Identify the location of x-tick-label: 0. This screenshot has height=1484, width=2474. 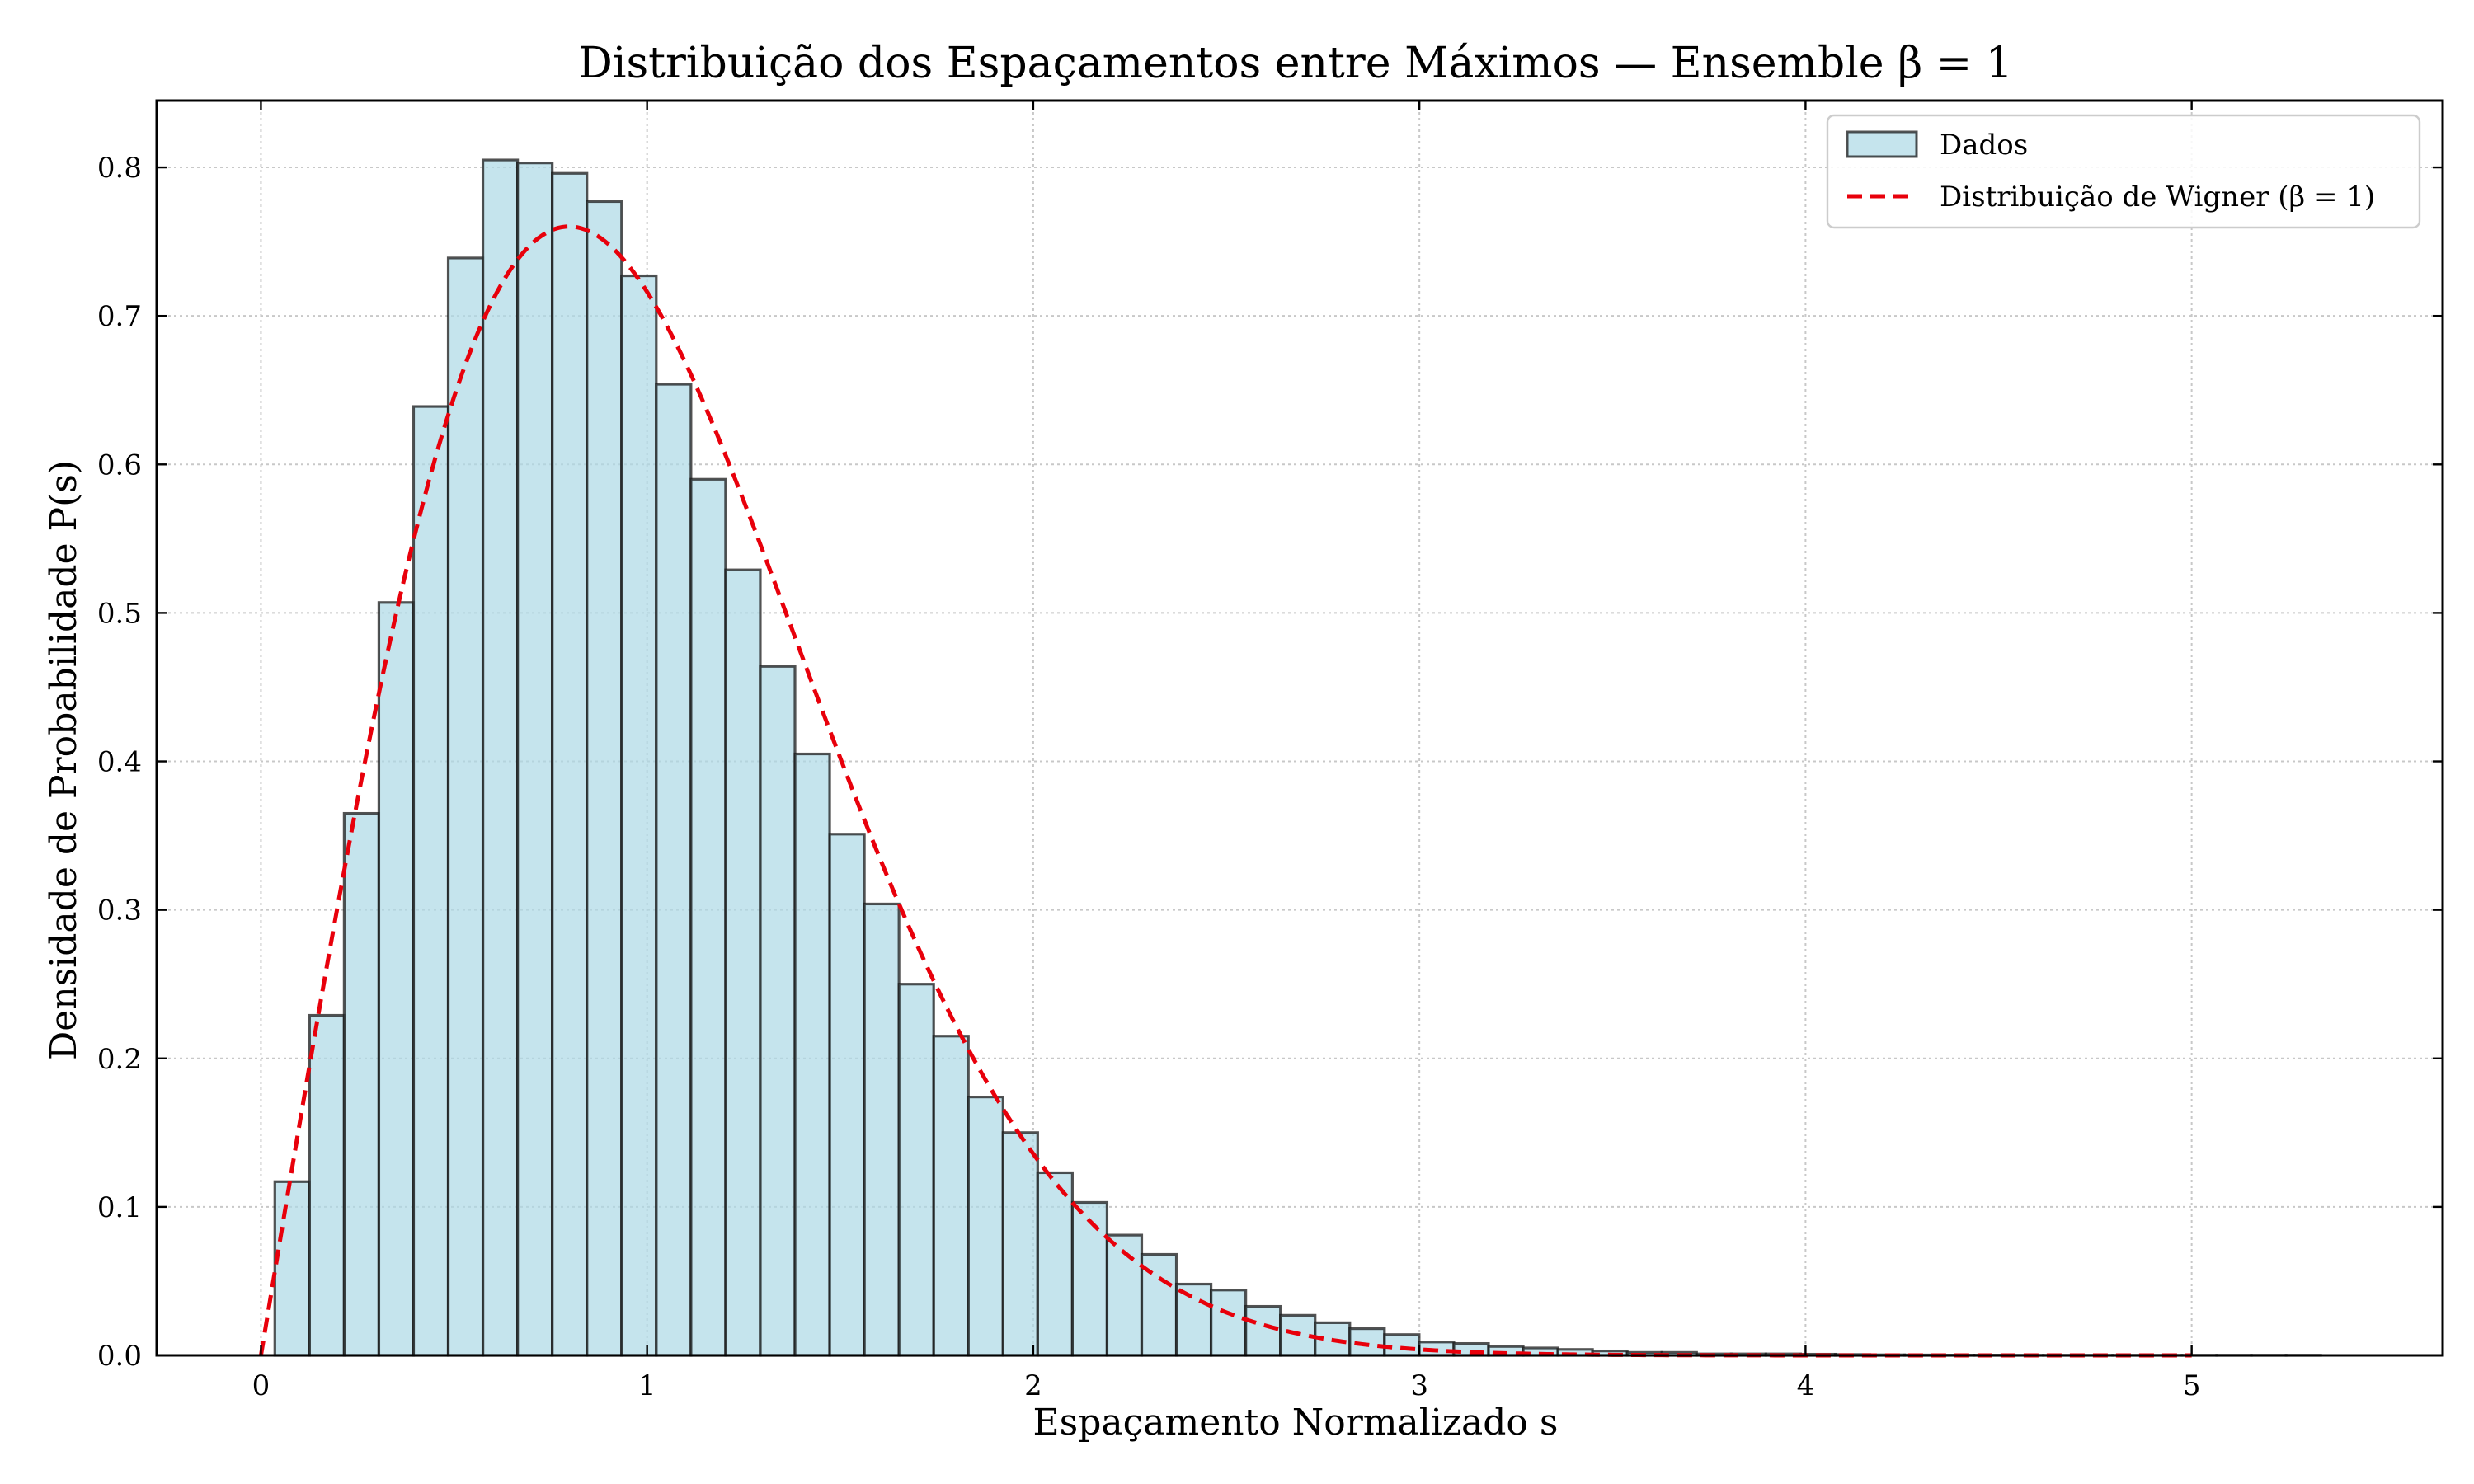
(261, 1385).